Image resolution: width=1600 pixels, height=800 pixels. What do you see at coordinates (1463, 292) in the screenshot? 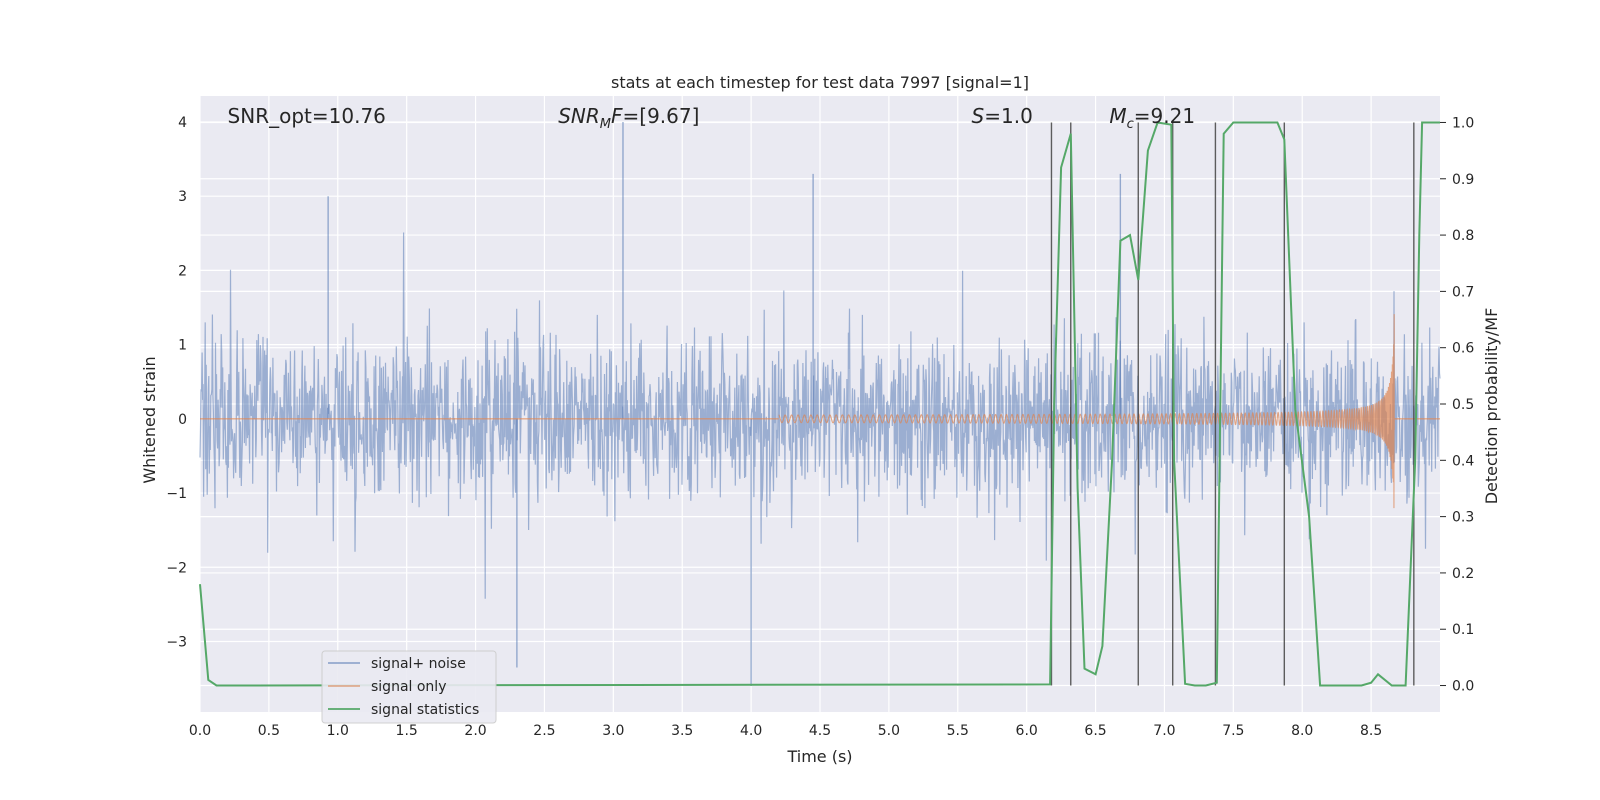
I see `y2-tick-label: 0.7` at bounding box center [1463, 292].